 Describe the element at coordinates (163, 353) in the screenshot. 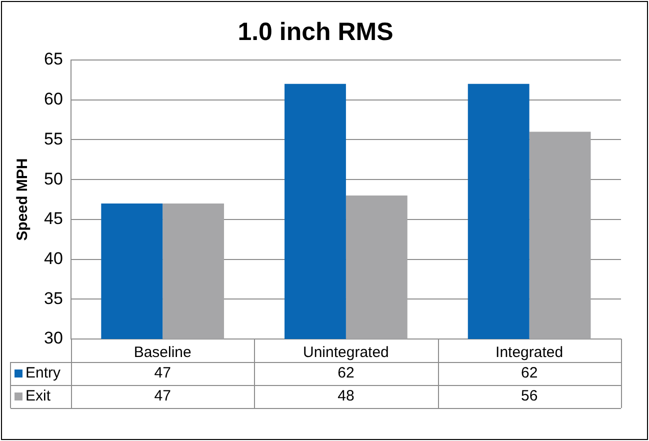

I see `x-tick-label: Baseline` at that location.